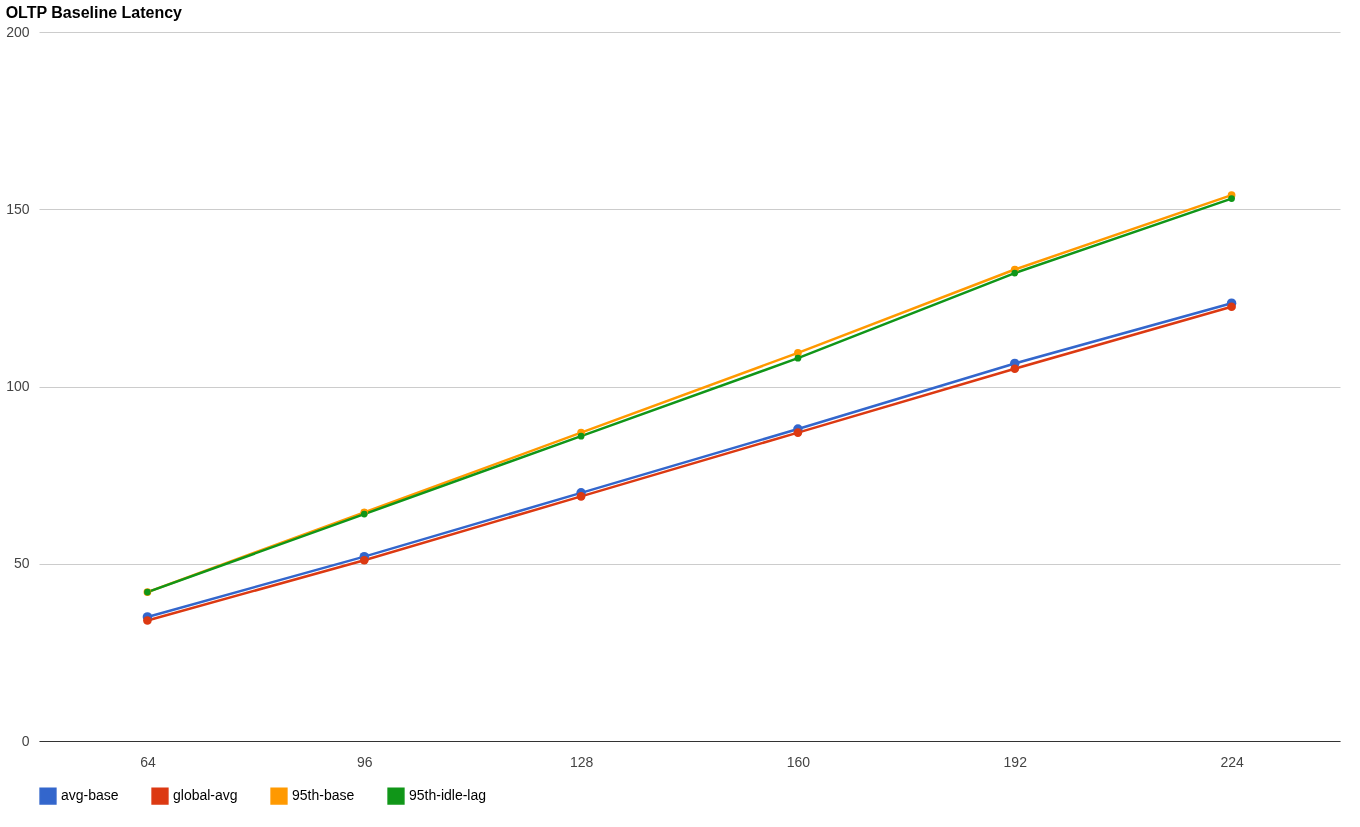  What do you see at coordinates (364, 761) in the screenshot?
I see `x-tick-label: 96` at bounding box center [364, 761].